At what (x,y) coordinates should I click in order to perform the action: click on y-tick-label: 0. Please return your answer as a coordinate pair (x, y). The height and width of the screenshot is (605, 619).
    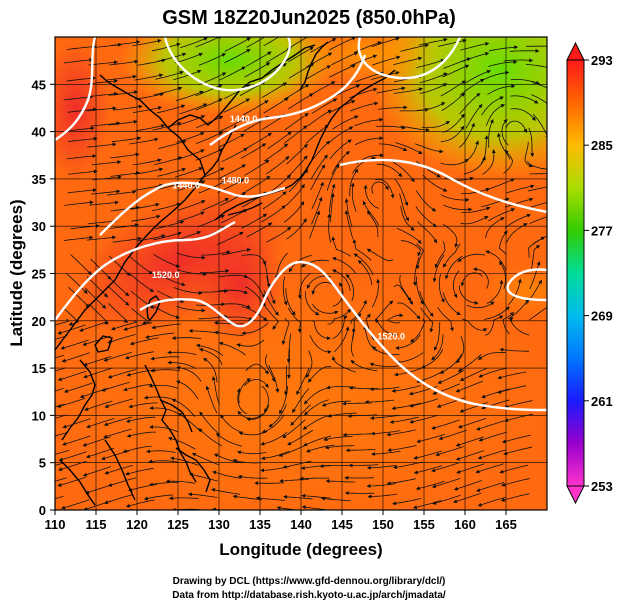
    Looking at the image, I should click on (42, 510).